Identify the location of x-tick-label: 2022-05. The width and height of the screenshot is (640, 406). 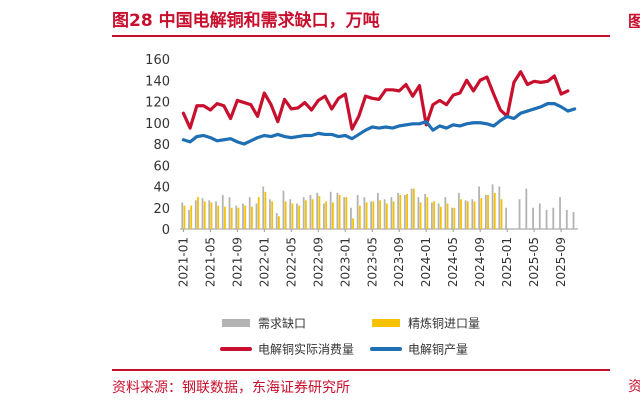
(291, 262).